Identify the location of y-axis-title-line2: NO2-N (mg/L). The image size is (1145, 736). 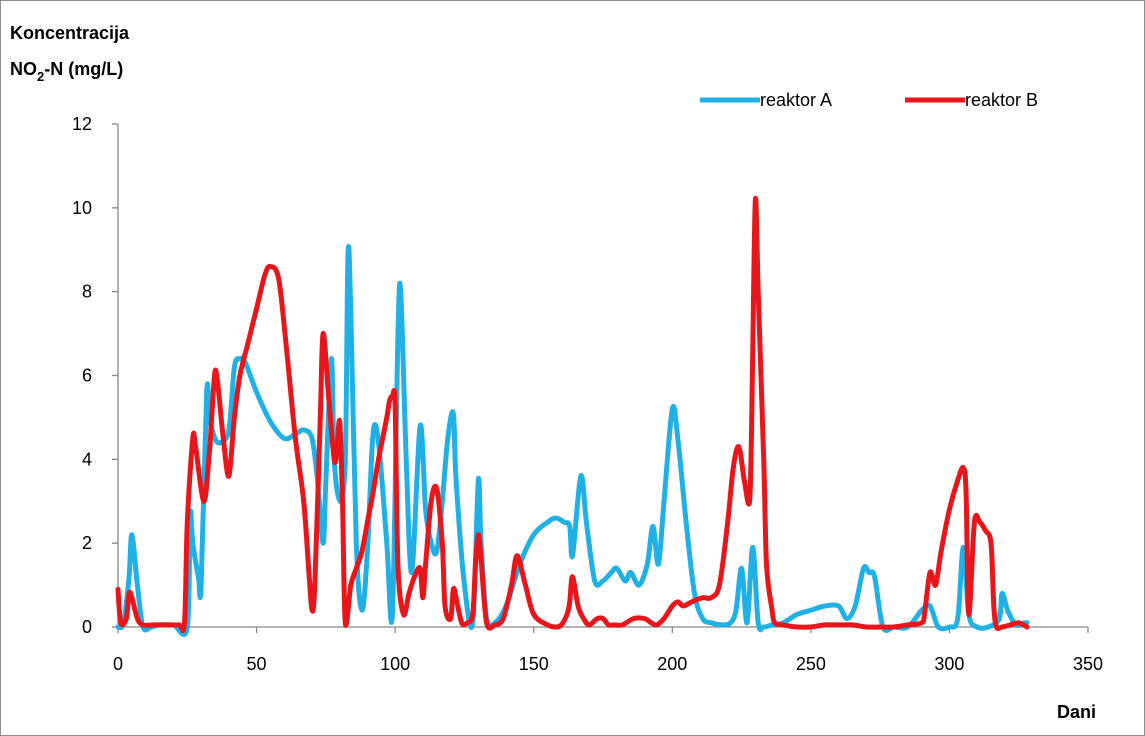
(66, 71).